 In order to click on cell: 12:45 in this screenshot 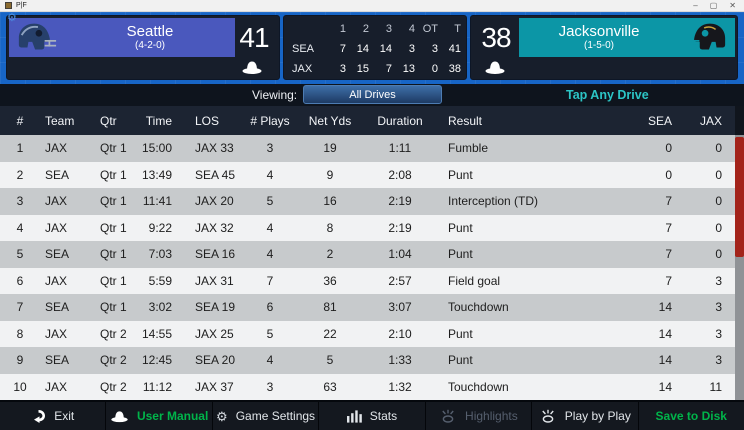, I will do `click(156, 360)`.